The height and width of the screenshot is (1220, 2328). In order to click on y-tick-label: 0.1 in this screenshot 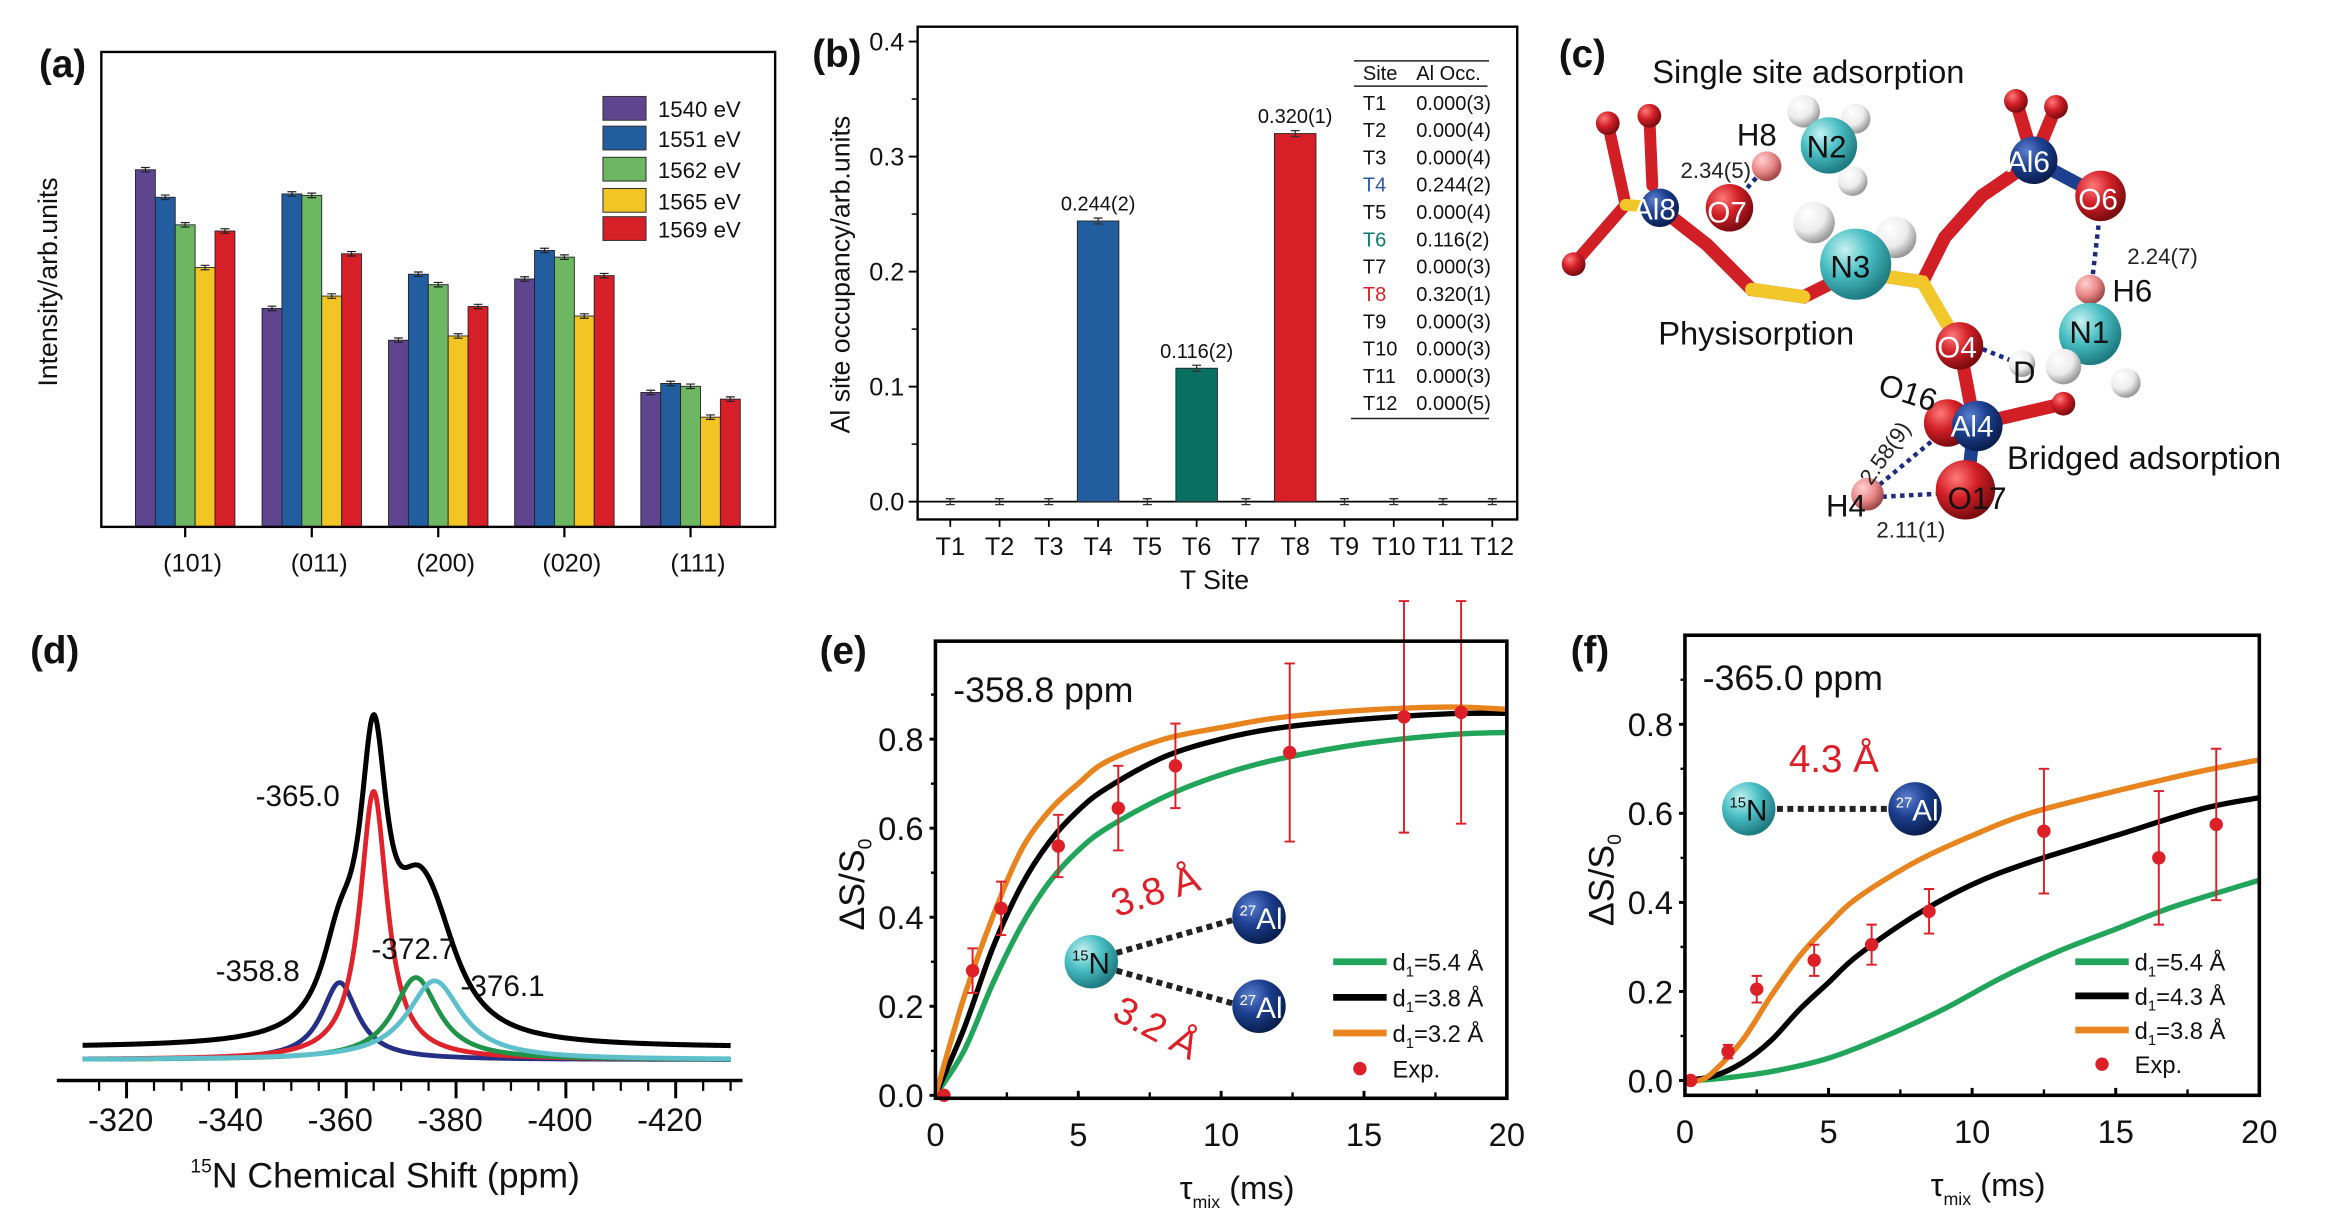, I will do `click(886, 388)`.